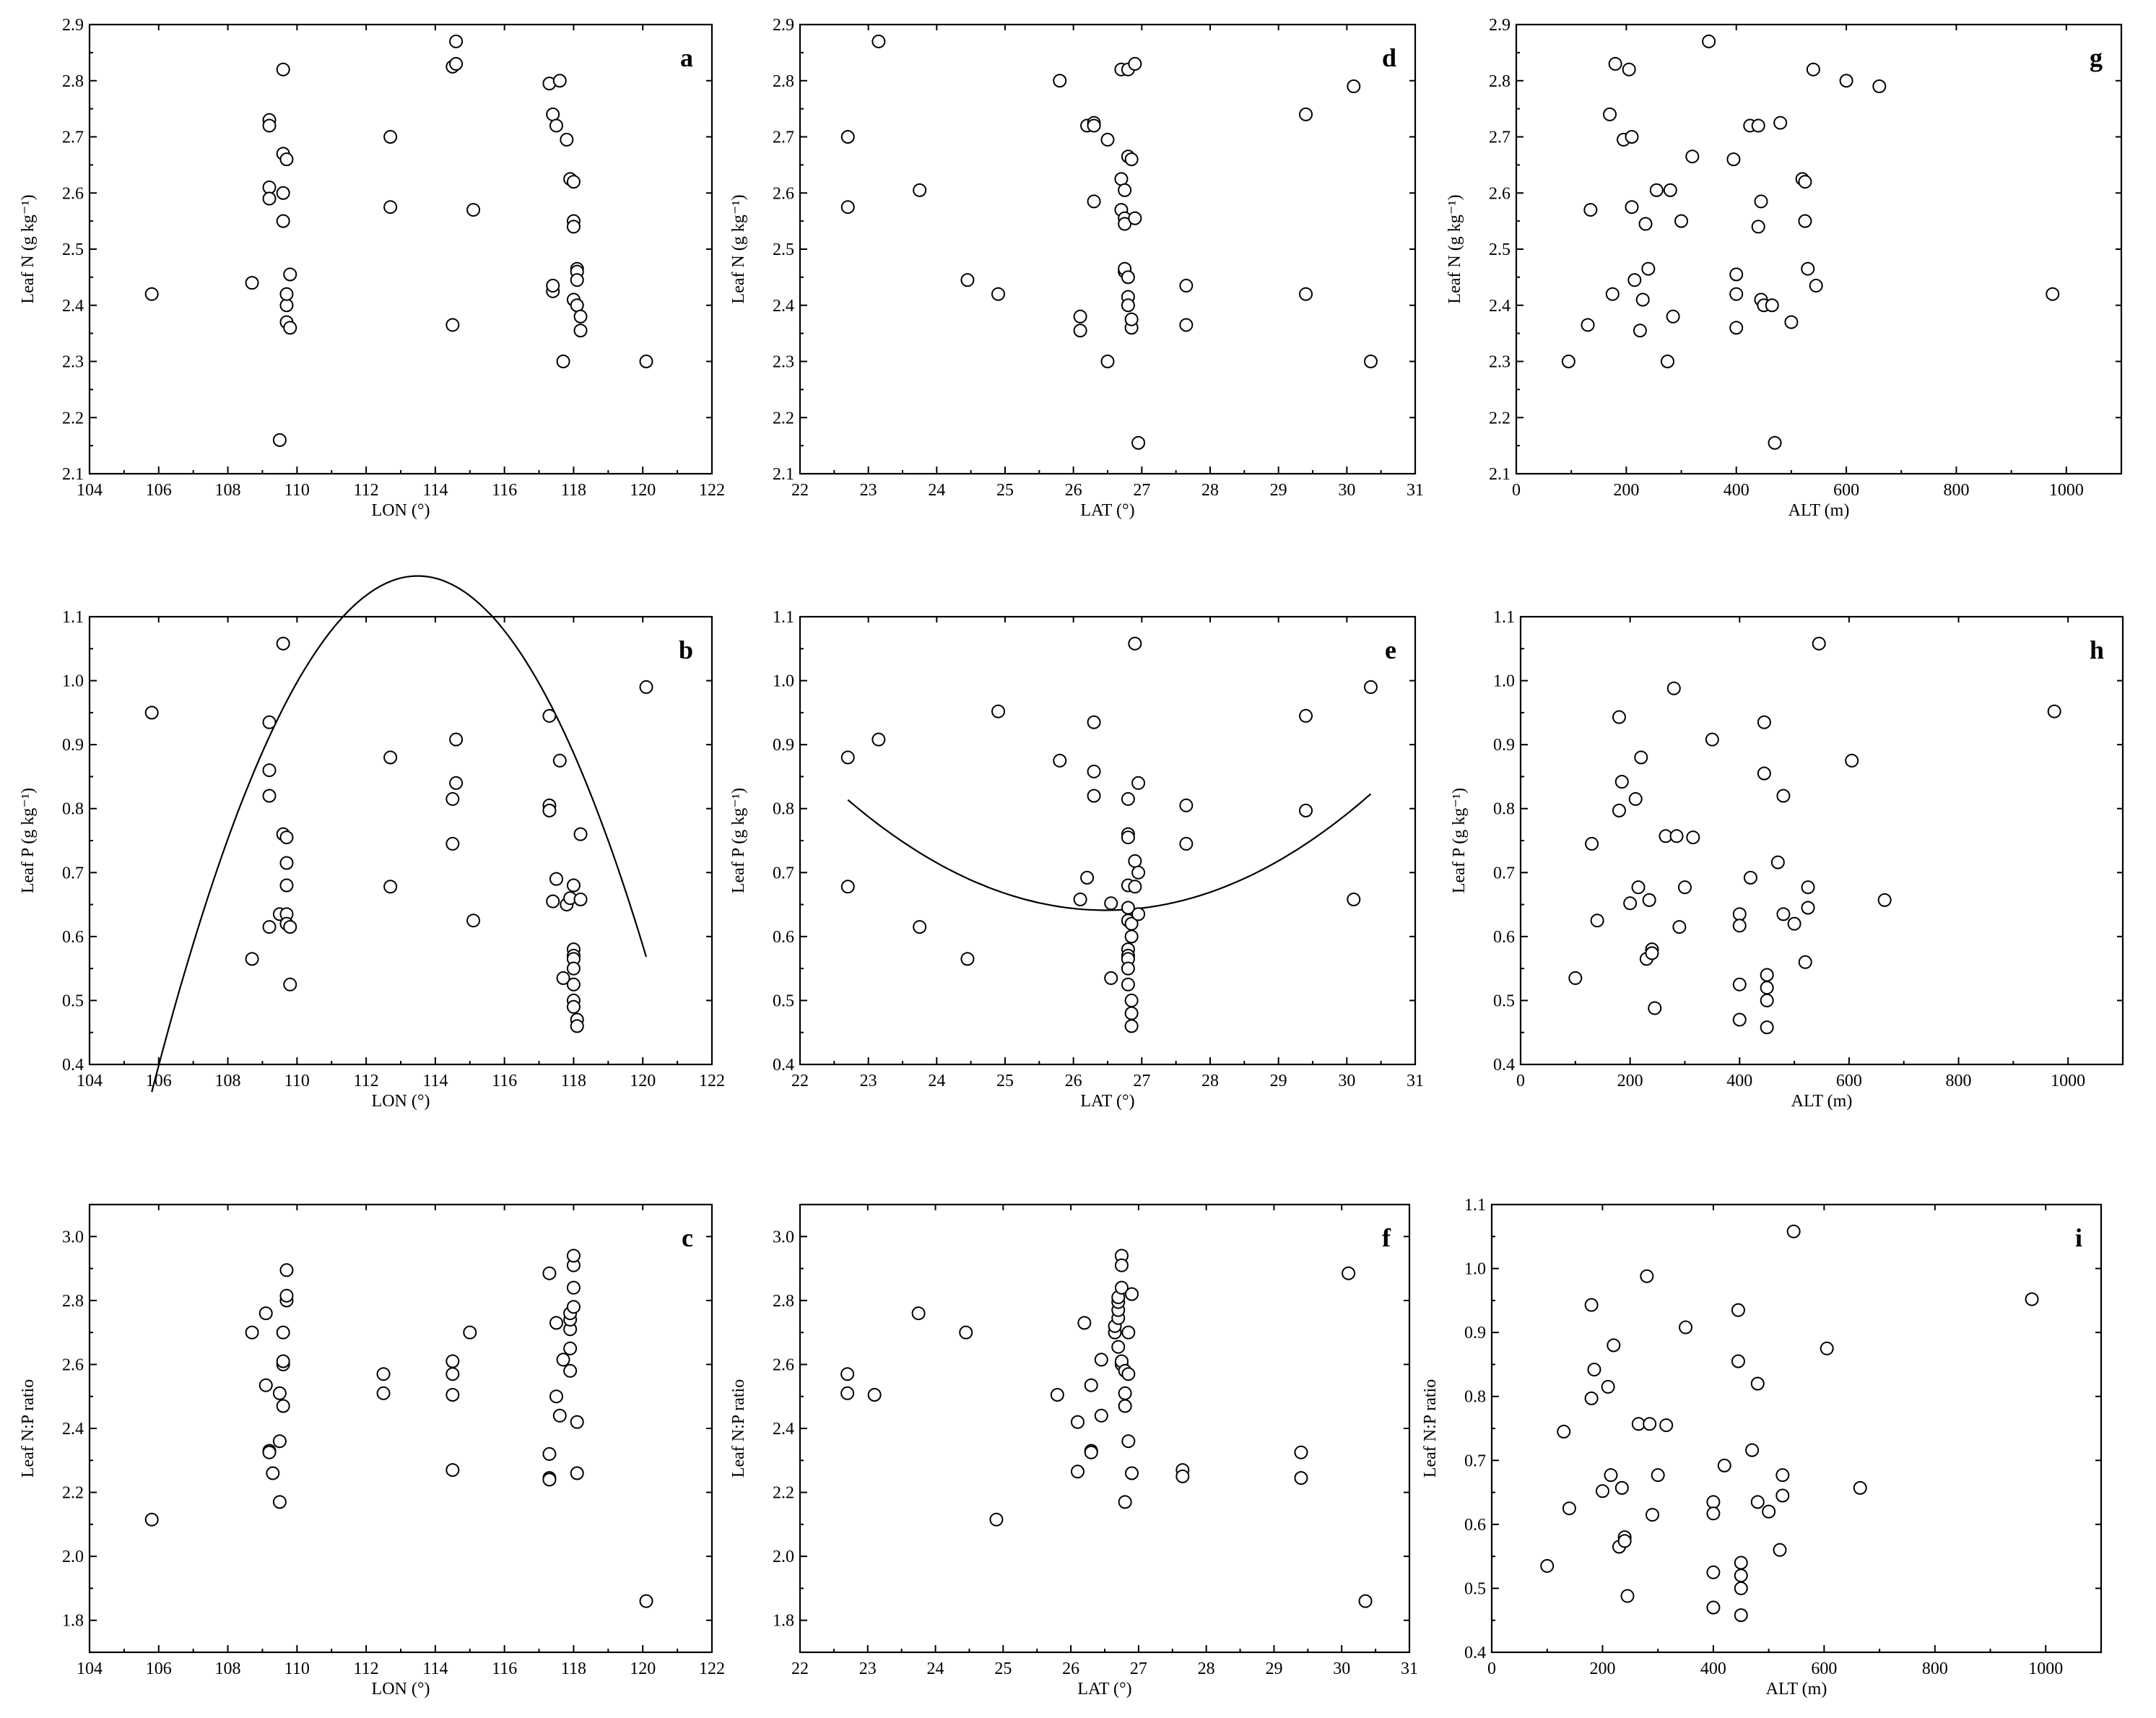 The height and width of the screenshot is (1718, 2156). I want to click on x-axis-label: ALT (m), so click(1796, 1689).